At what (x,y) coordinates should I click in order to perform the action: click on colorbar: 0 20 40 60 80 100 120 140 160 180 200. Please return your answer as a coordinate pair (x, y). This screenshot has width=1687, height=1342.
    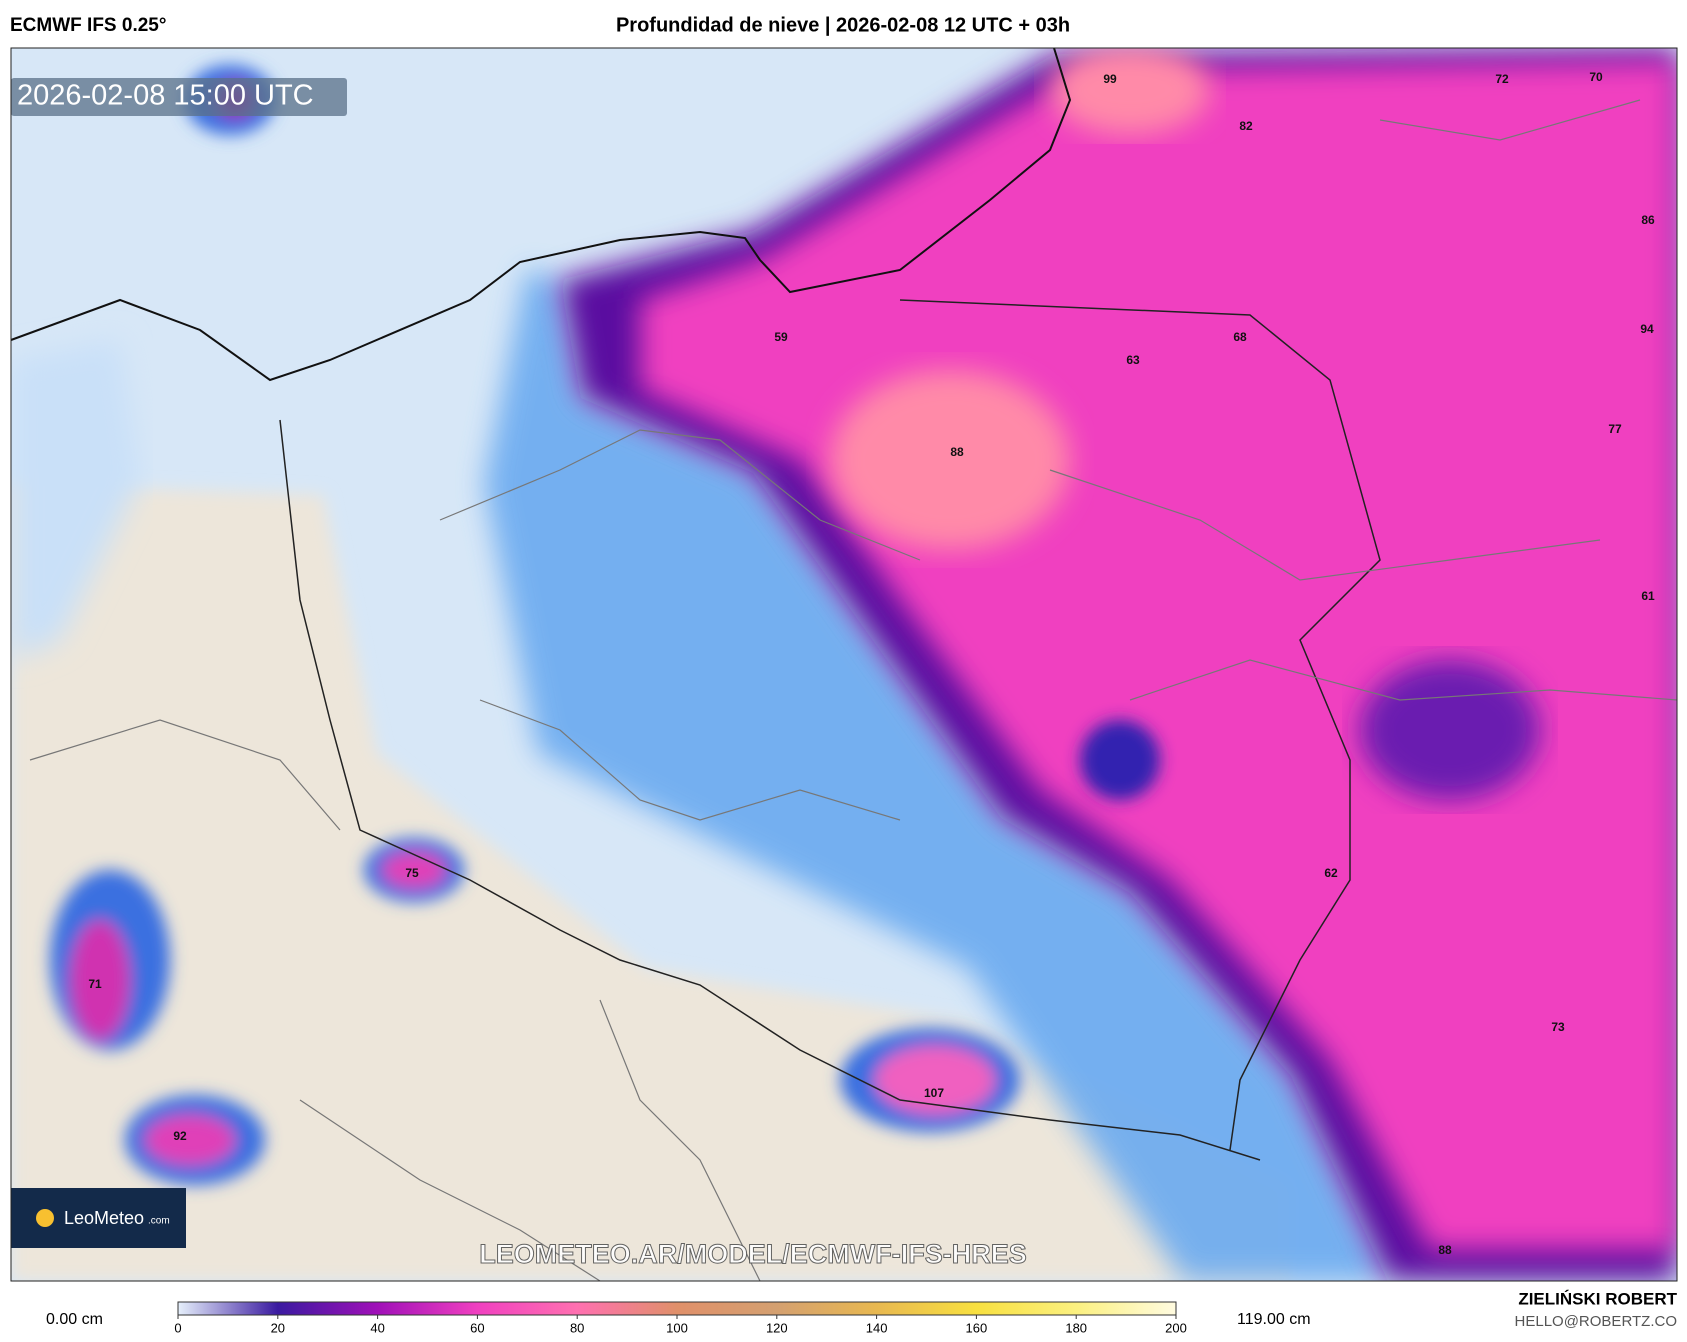
    Looking at the image, I should click on (680, 1318).